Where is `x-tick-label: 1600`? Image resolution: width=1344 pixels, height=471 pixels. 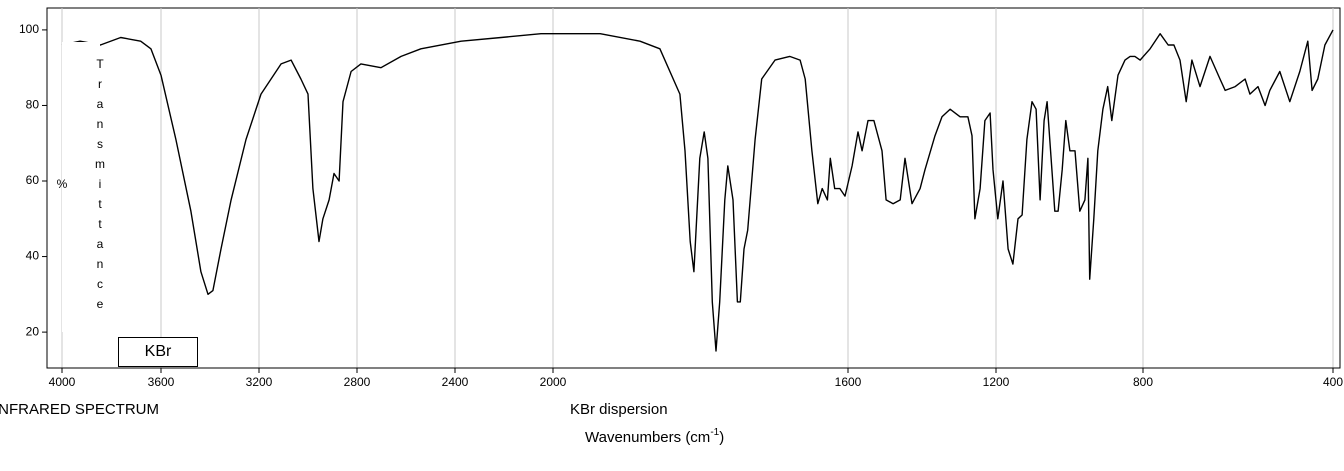
x-tick-label: 1600 is located at coordinates (848, 382).